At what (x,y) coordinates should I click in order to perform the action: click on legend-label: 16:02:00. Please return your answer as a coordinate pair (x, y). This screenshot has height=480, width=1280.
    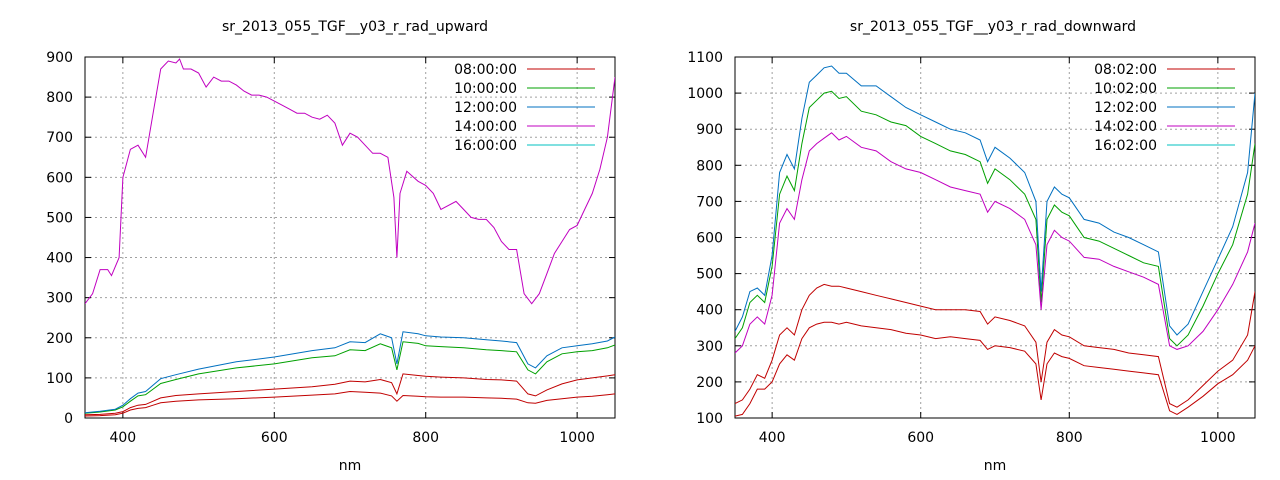
    Looking at the image, I should click on (1125, 146).